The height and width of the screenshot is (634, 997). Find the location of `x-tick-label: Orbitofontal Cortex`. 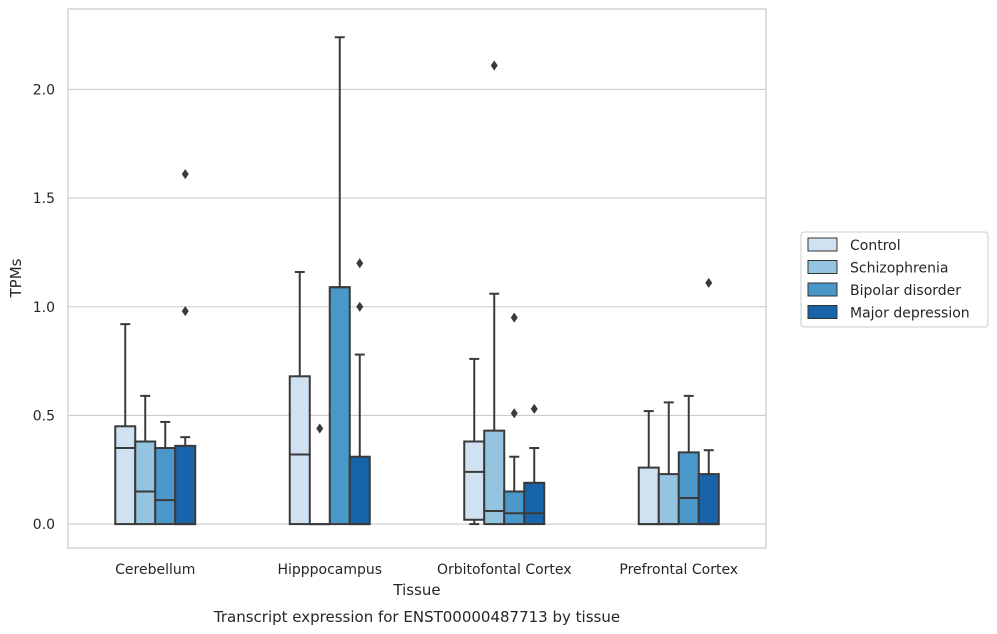

x-tick-label: Orbitofontal Cortex is located at coordinates (504, 570).